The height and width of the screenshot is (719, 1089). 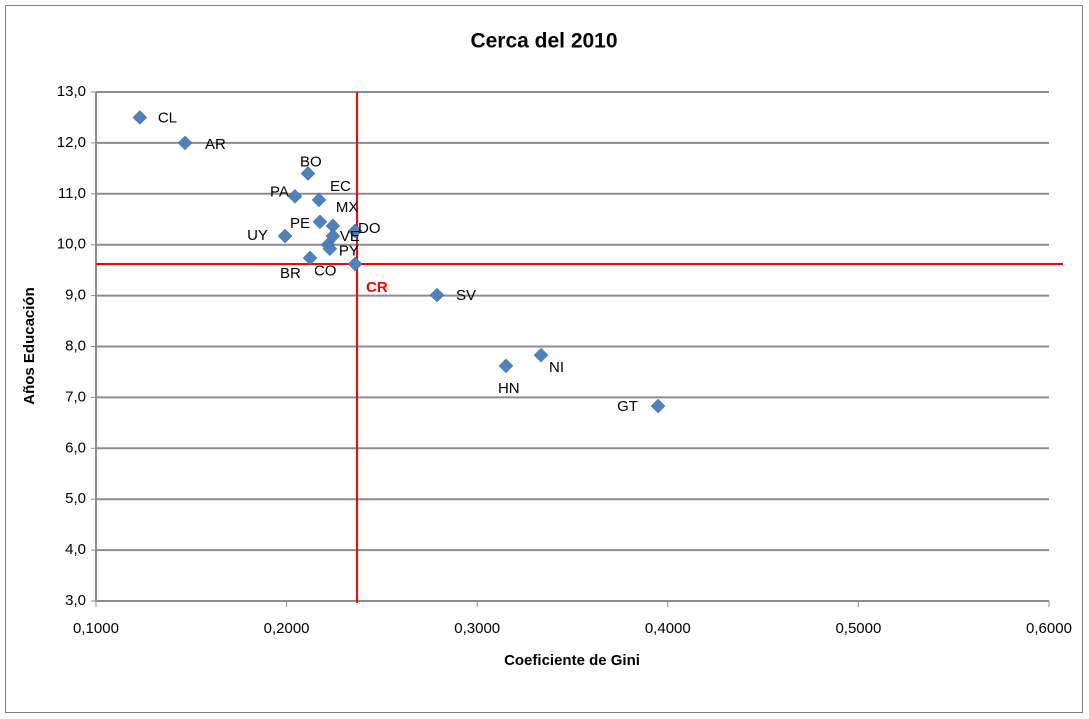 I want to click on y-tick-label: 11,0, so click(x=72, y=193).